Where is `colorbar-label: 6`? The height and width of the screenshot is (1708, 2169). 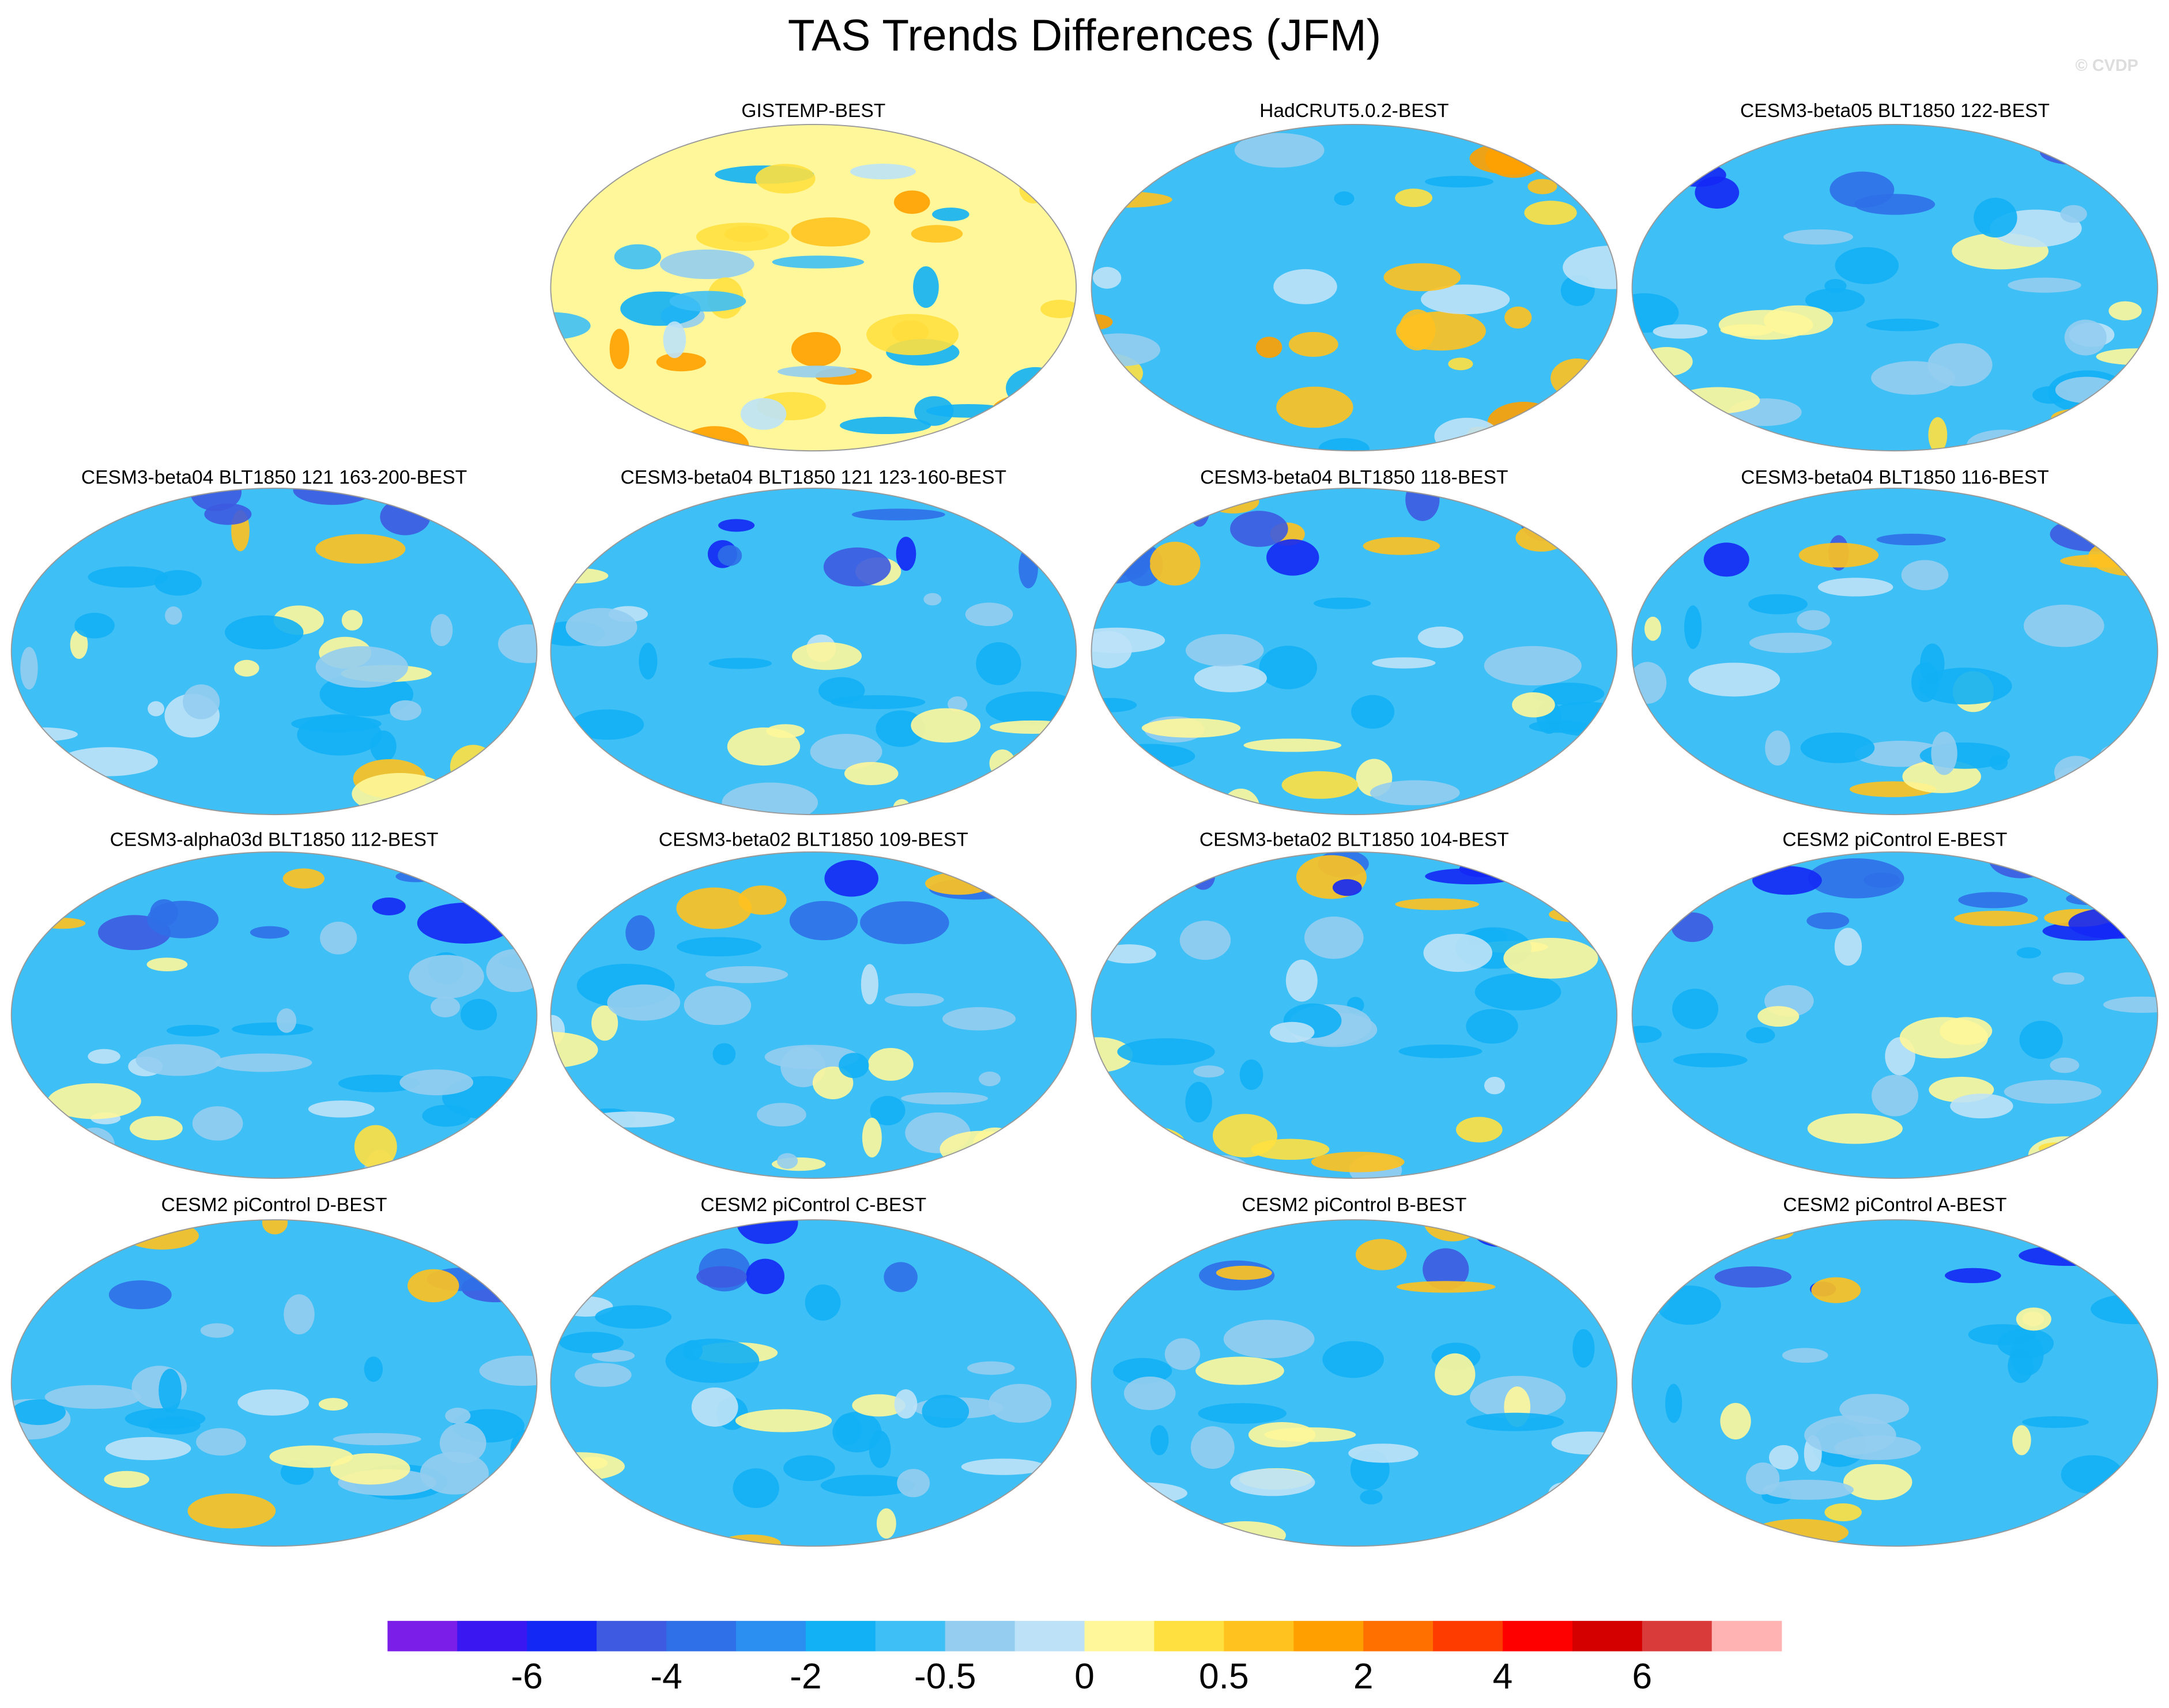 colorbar-label: 6 is located at coordinates (1642, 1676).